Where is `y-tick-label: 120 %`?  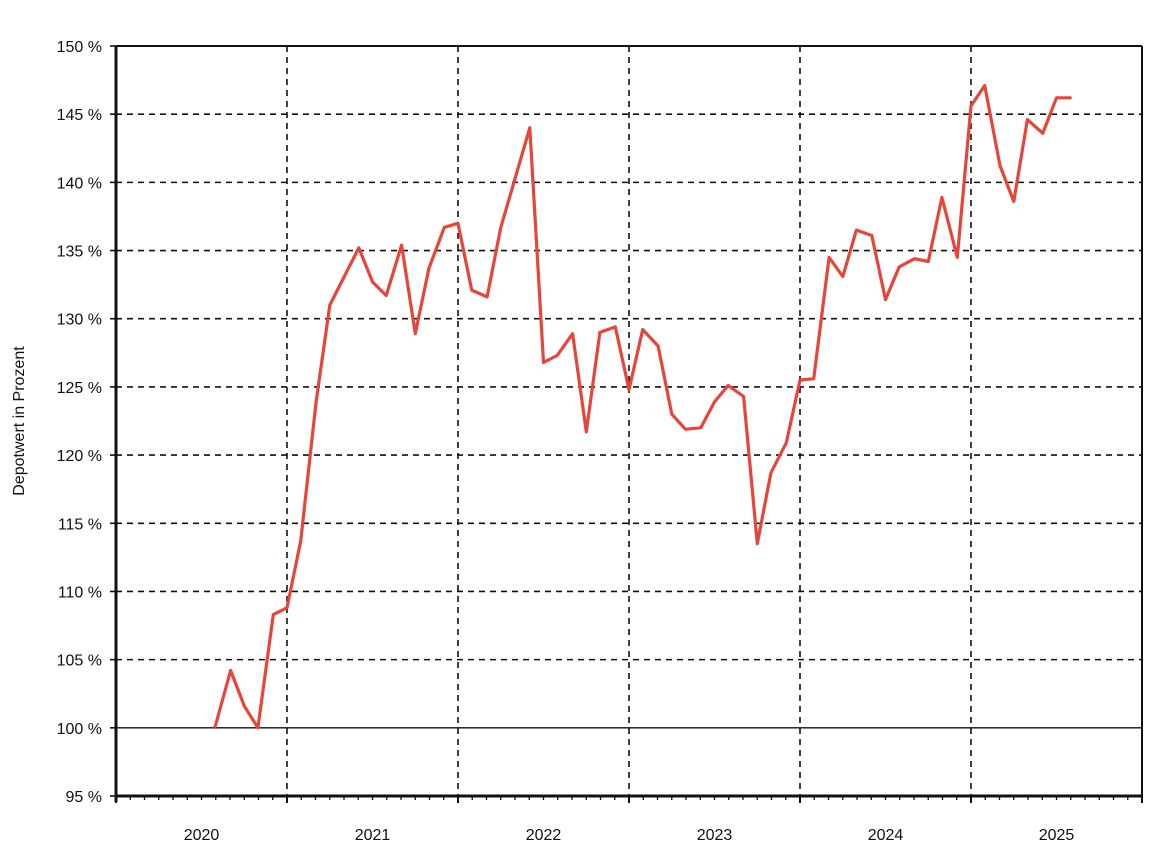 y-tick-label: 120 % is located at coordinates (79, 456).